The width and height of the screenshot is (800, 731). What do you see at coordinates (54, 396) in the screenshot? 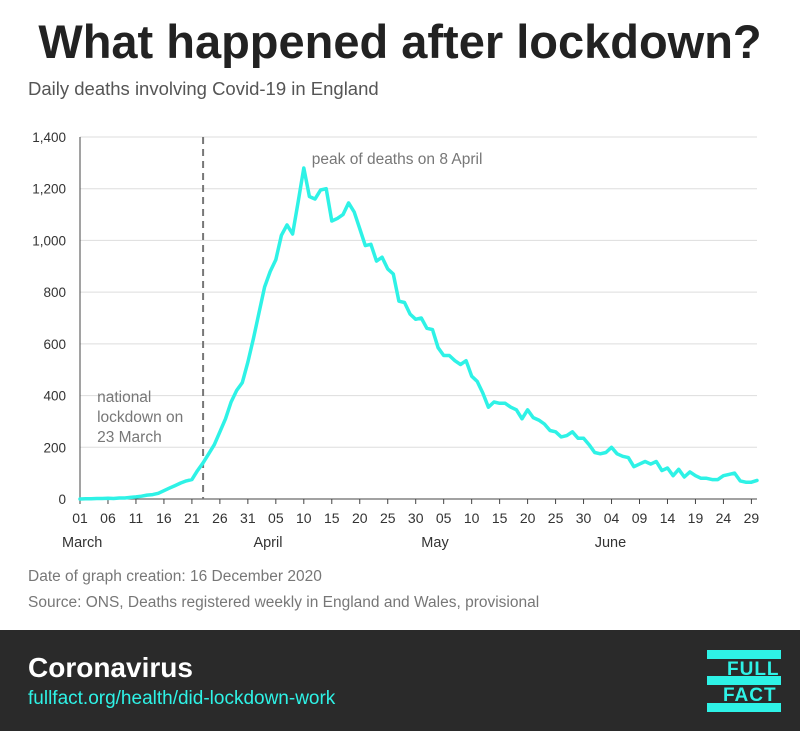
I see `y-tick-label: 400` at bounding box center [54, 396].